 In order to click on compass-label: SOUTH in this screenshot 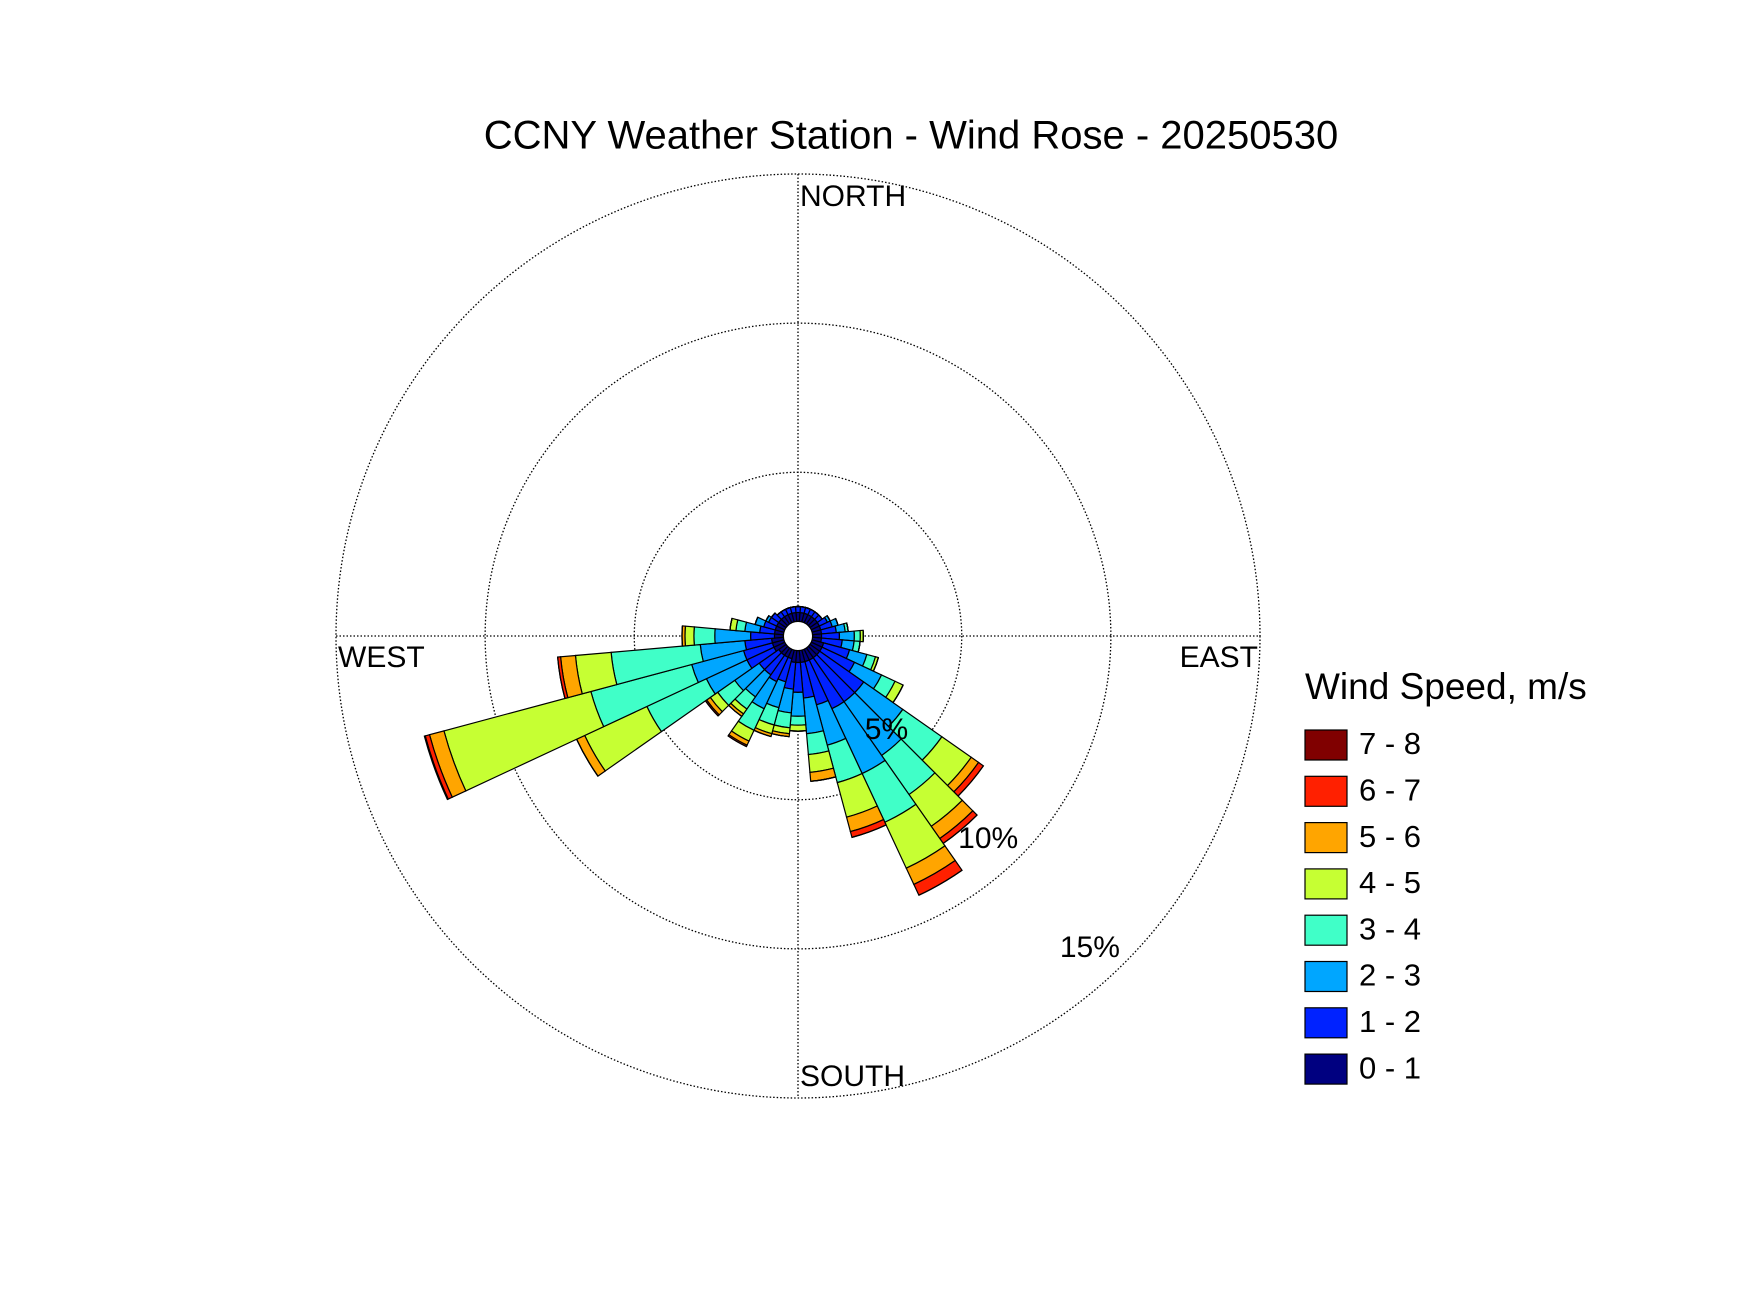, I will do `click(852, 1076)`.